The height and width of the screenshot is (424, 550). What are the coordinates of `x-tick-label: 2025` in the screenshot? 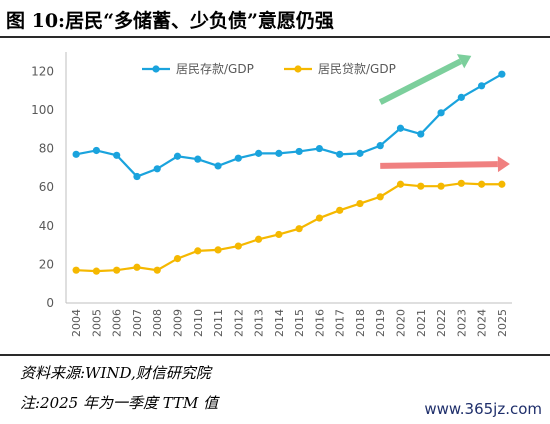 It's located at (502, 323).